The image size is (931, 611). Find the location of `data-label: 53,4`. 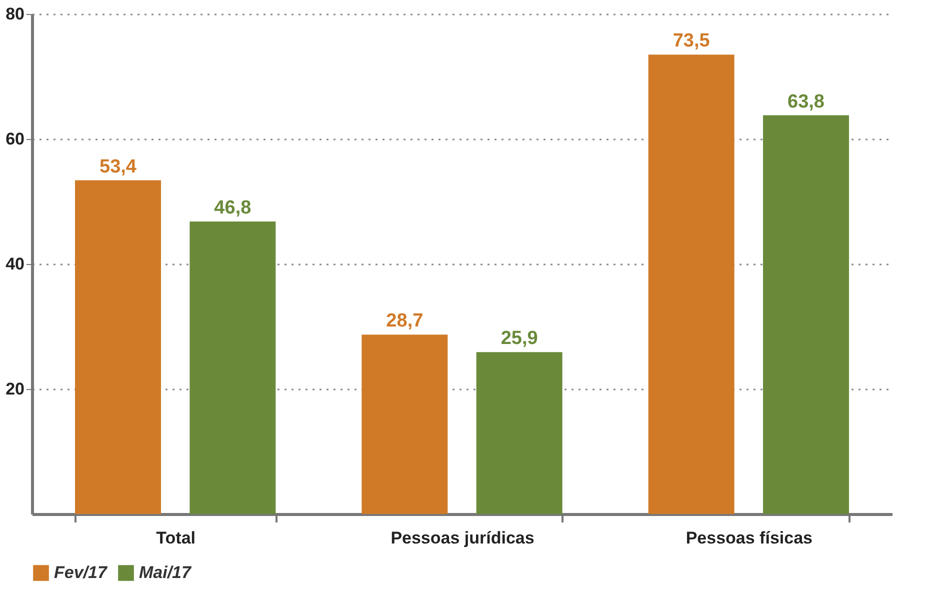

data-label: 53,4 is located at coordinates (118, 167).